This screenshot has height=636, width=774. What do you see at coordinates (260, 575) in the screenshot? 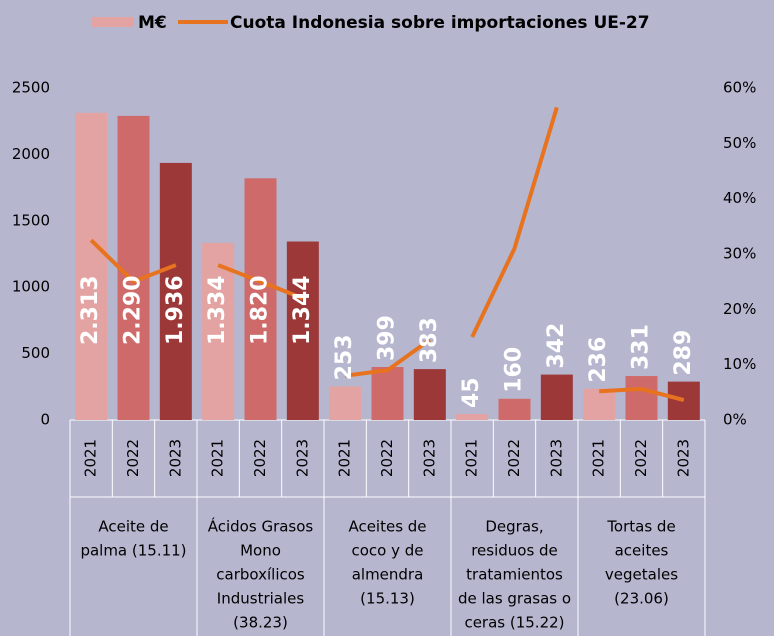
I see `group-label: carboxílicos` at bounding box center [260, 575].